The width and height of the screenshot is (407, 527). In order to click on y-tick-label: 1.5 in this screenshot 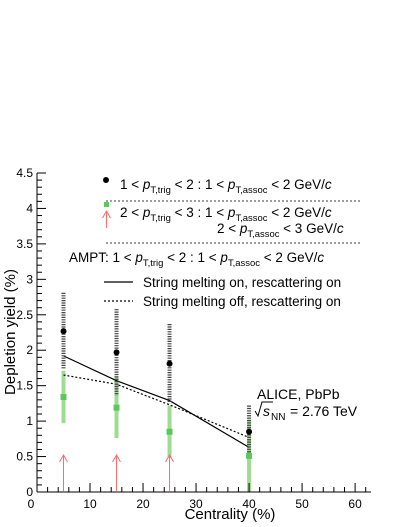, I will do `click(24, 386)`.